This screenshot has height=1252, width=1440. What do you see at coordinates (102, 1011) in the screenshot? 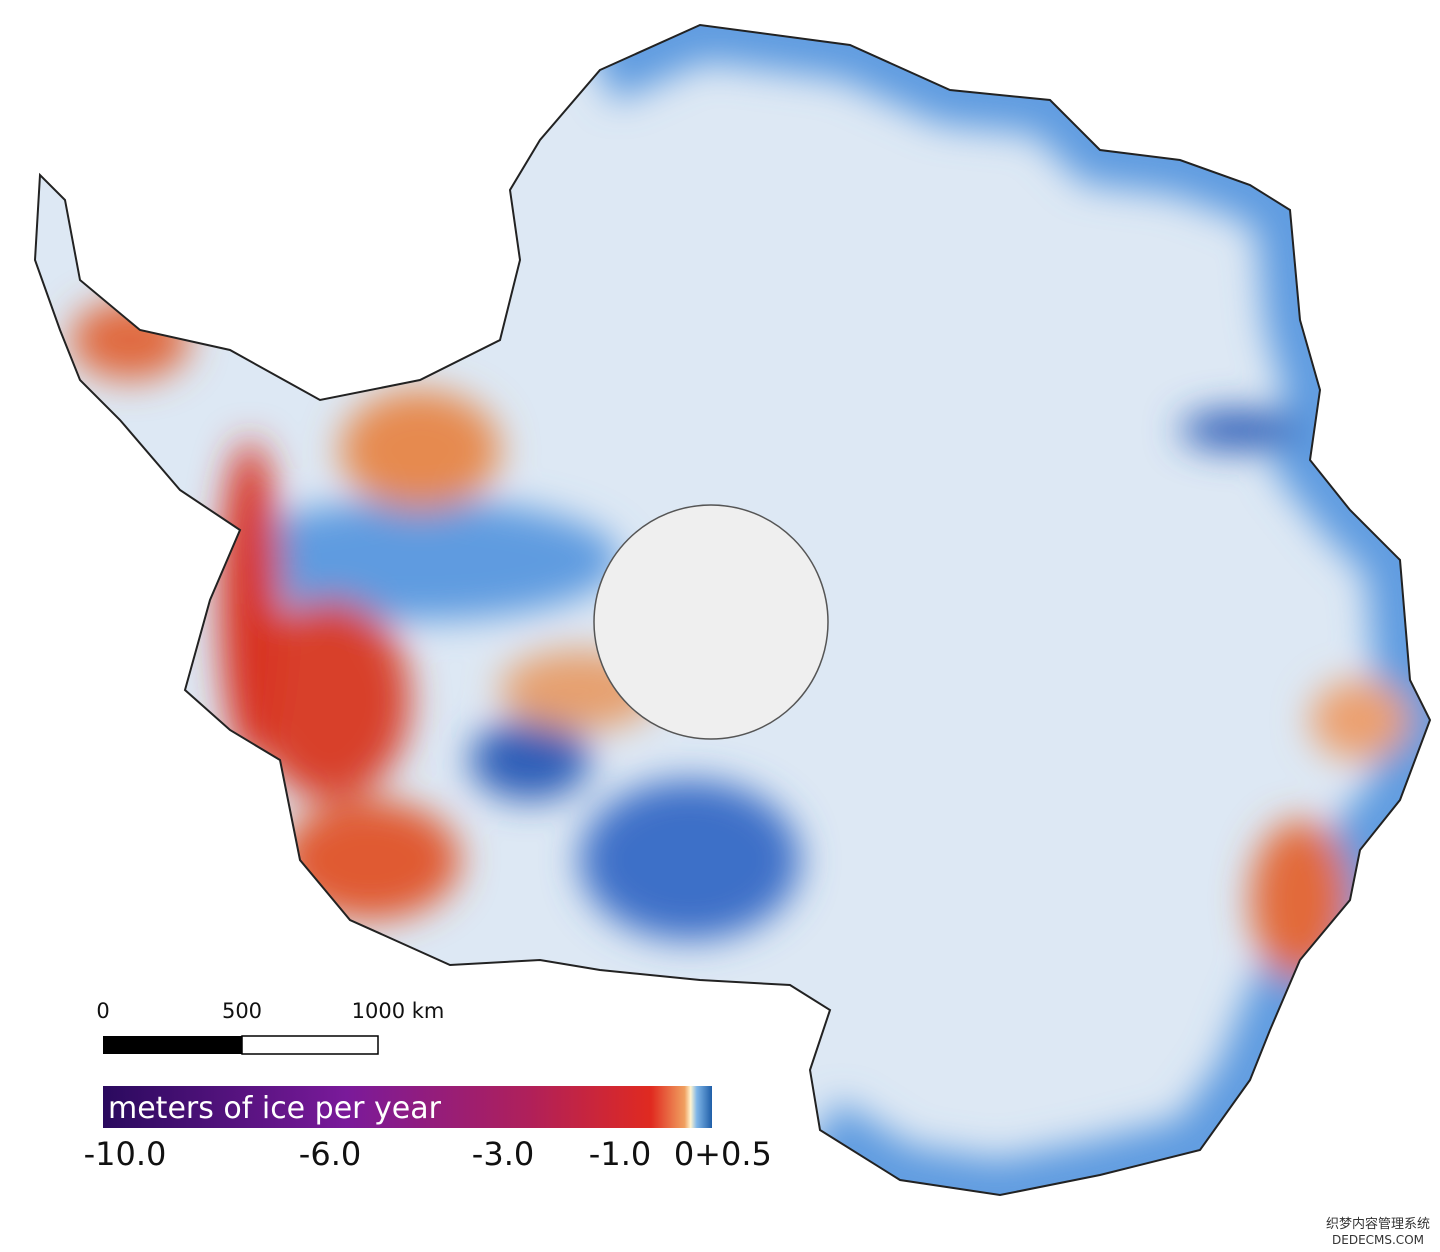
I see `scale-label: 0` at bounding box center [102, 1011].